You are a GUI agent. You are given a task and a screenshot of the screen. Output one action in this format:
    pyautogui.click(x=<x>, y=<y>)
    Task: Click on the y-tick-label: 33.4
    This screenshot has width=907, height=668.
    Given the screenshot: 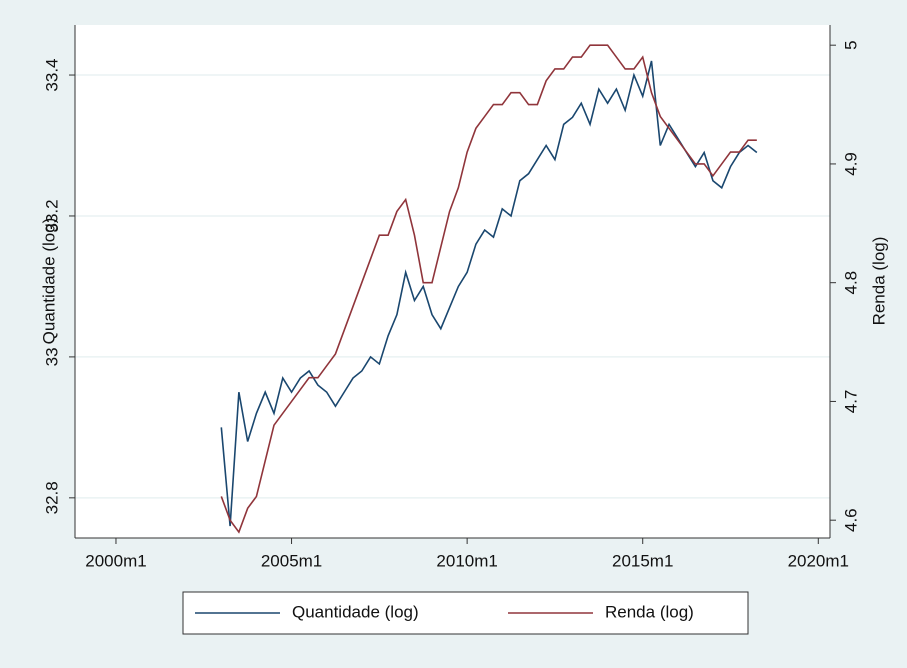 What is the action you would take?
    pyautogui.click(x=51, y=74)
    